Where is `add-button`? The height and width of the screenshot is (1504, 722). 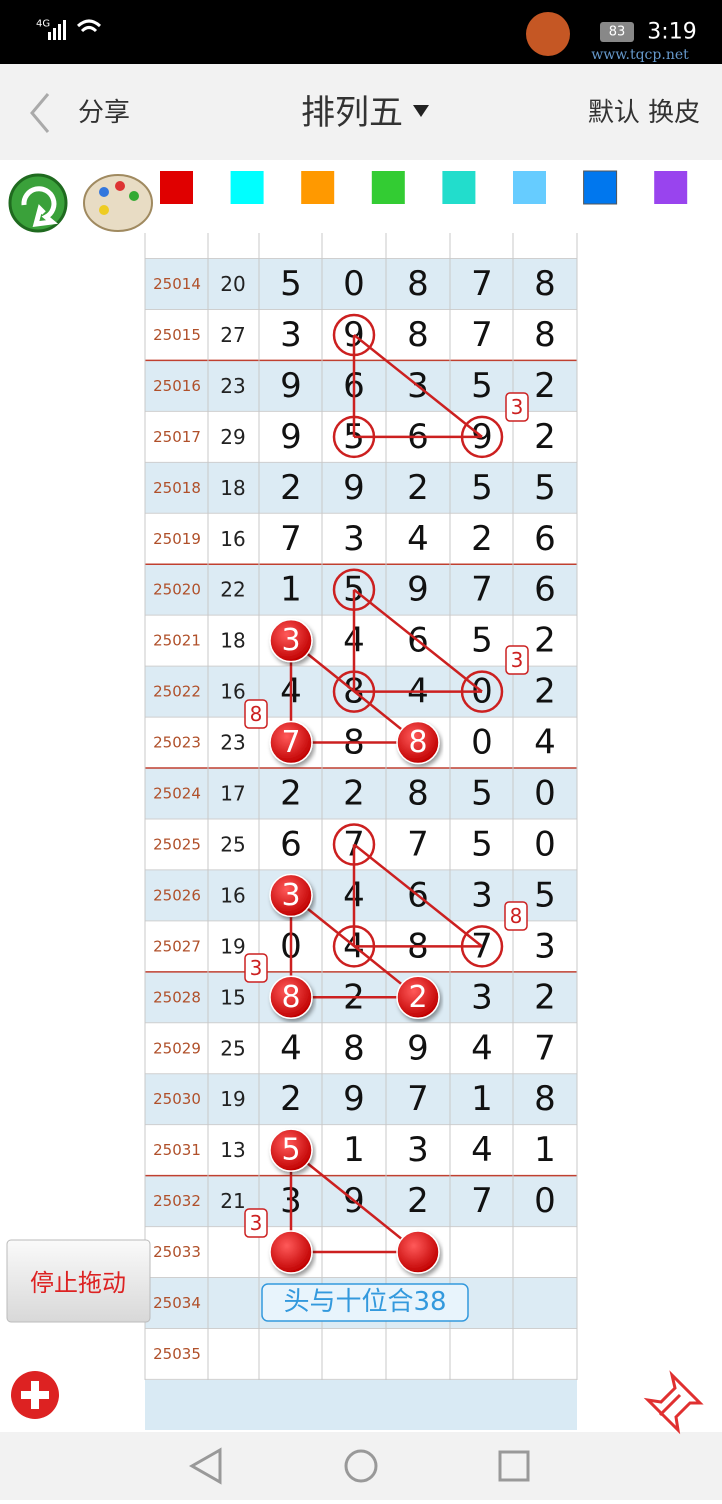 add-button is located at coordinates (35, 1395).